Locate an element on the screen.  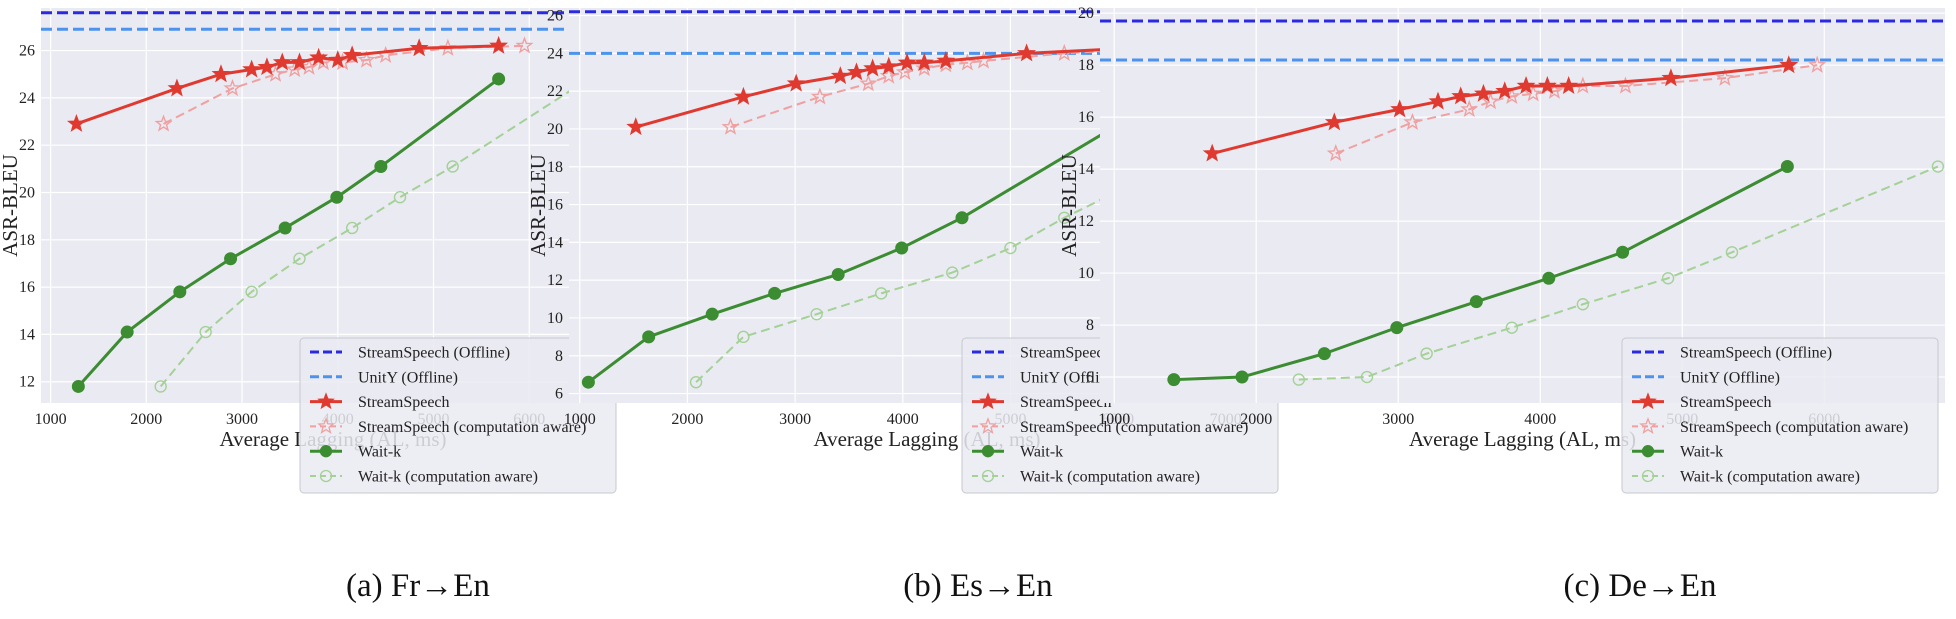
y-tick-label: 10 is located at coordinates (555, 318).